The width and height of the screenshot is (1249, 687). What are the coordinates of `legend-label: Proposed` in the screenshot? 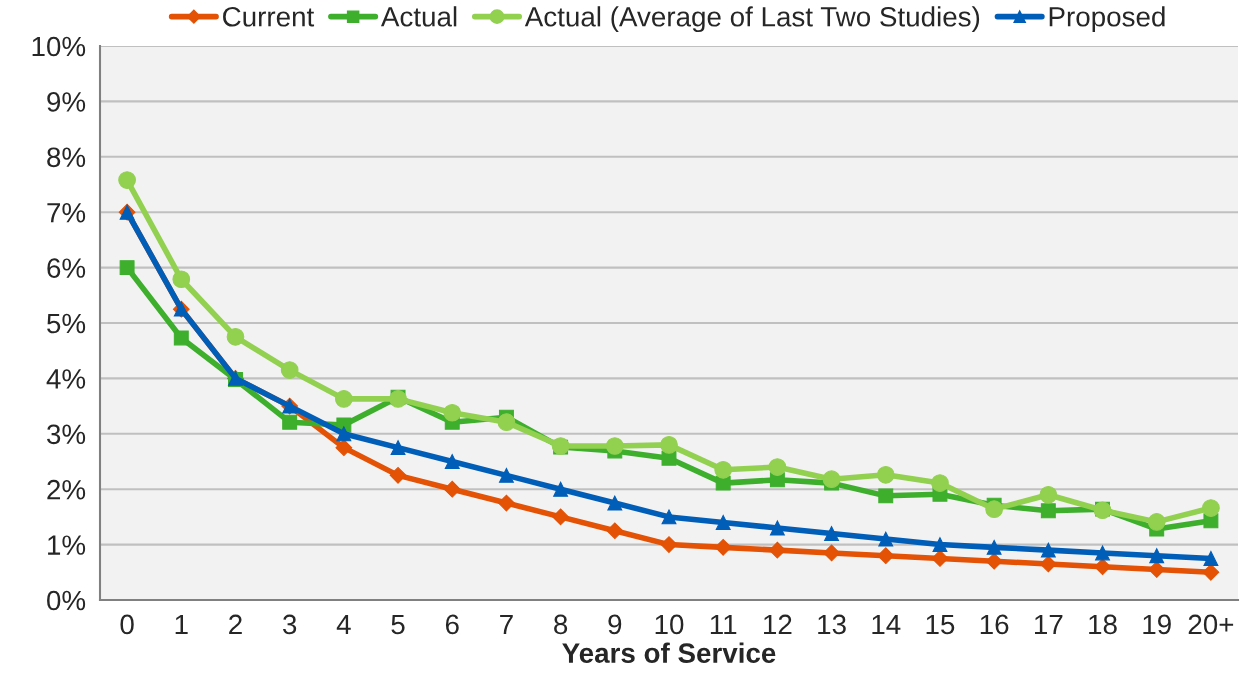 It's located at (1107, 19).